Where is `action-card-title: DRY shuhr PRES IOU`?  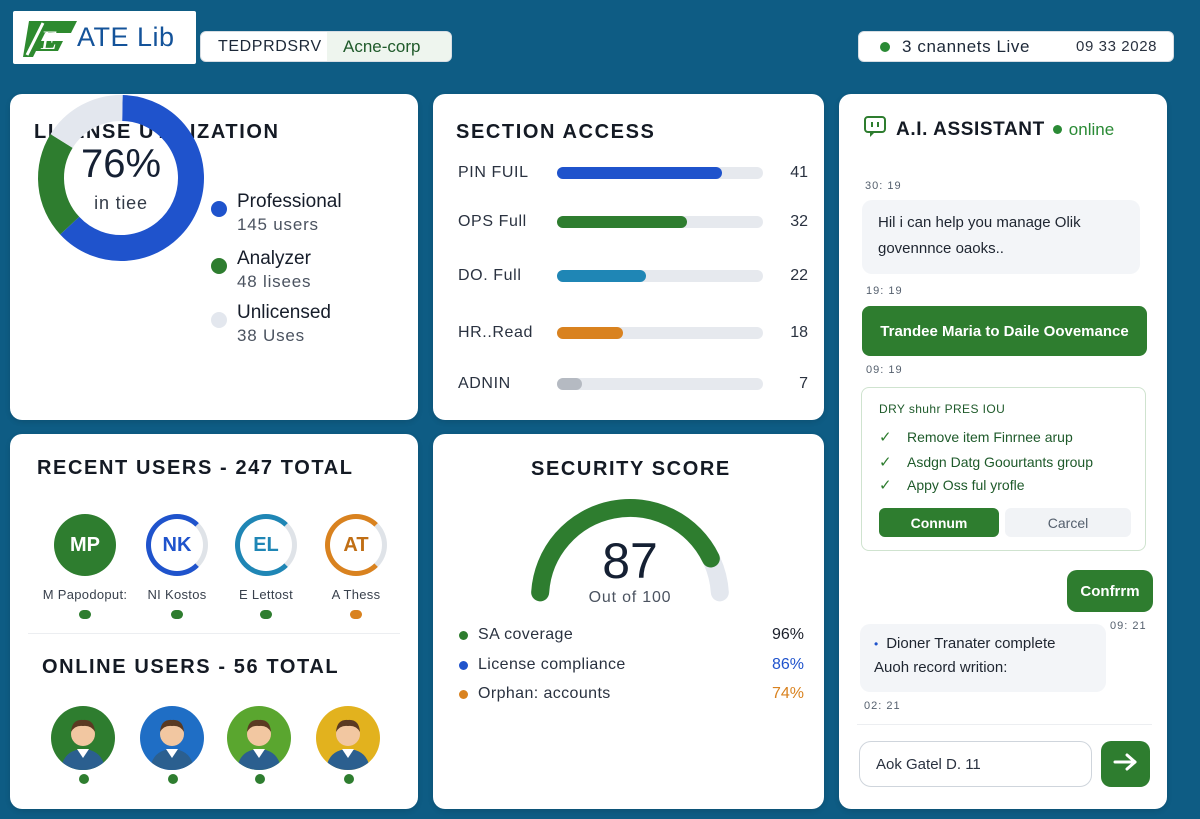 action-card-title: DRY shuhr PRES IOU is located at coordinates (942, 409).